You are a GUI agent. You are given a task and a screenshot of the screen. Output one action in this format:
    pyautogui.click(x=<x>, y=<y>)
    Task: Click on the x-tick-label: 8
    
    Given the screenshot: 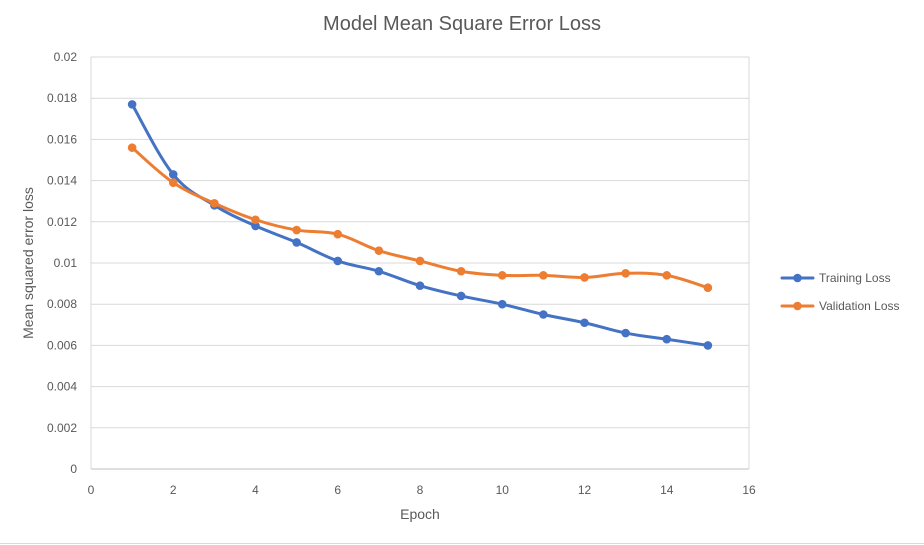 What is the action you would take?
    pyautogui.click(x=420, y=490)
    